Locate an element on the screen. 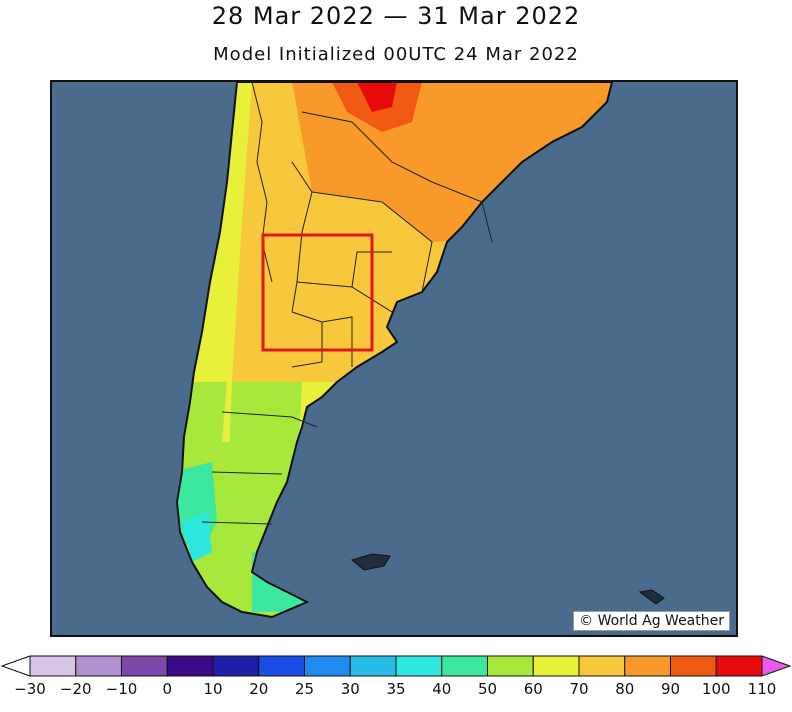 This screenshot has width=792, height=712. colorbar-tick-label: 10 is located at coordinates (213, 689).